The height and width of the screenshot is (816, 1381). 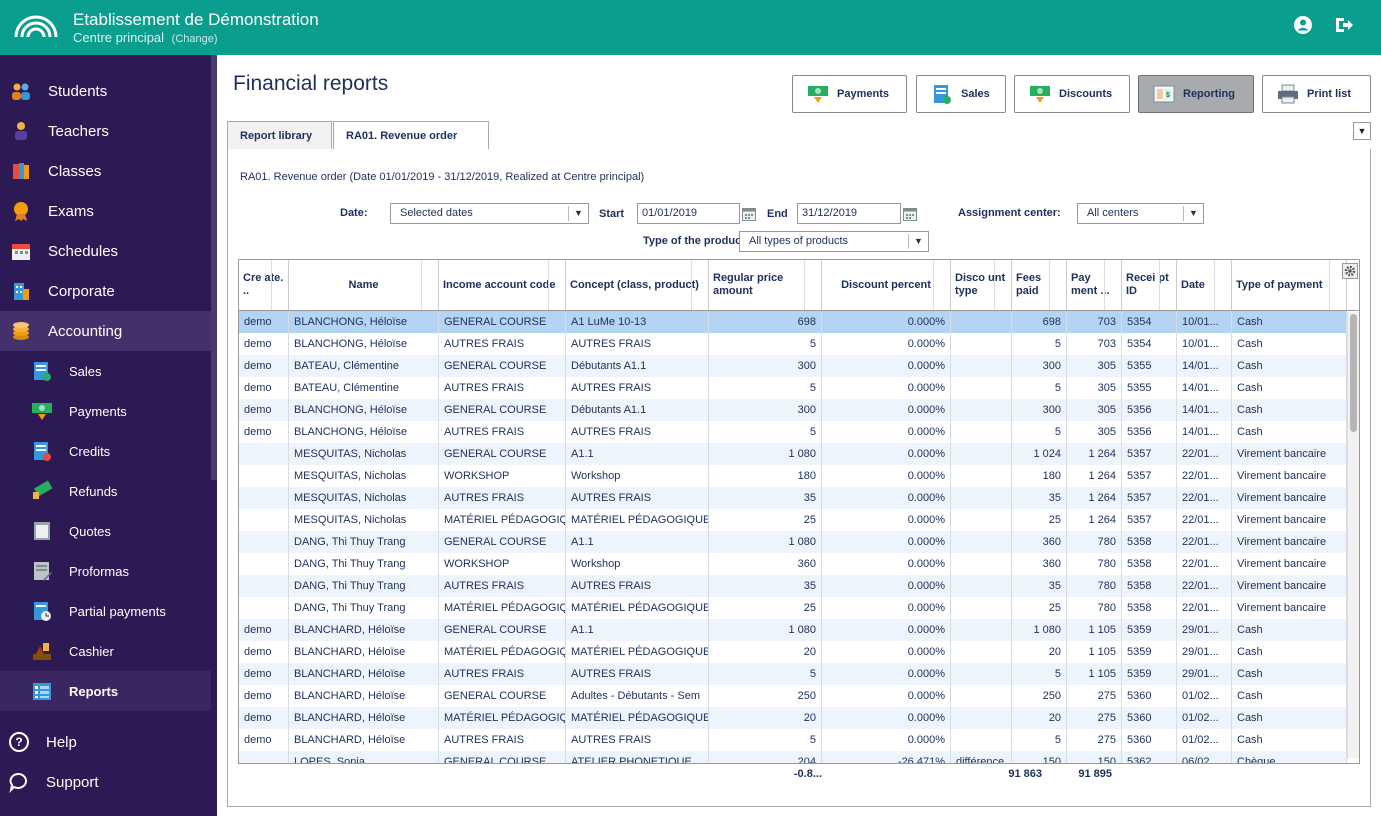 What do you see at coordinates (364, 696) in the screenshot?
I see `cell-name: BLANCHARD, Héloïse` at bounding box center [364, 696].